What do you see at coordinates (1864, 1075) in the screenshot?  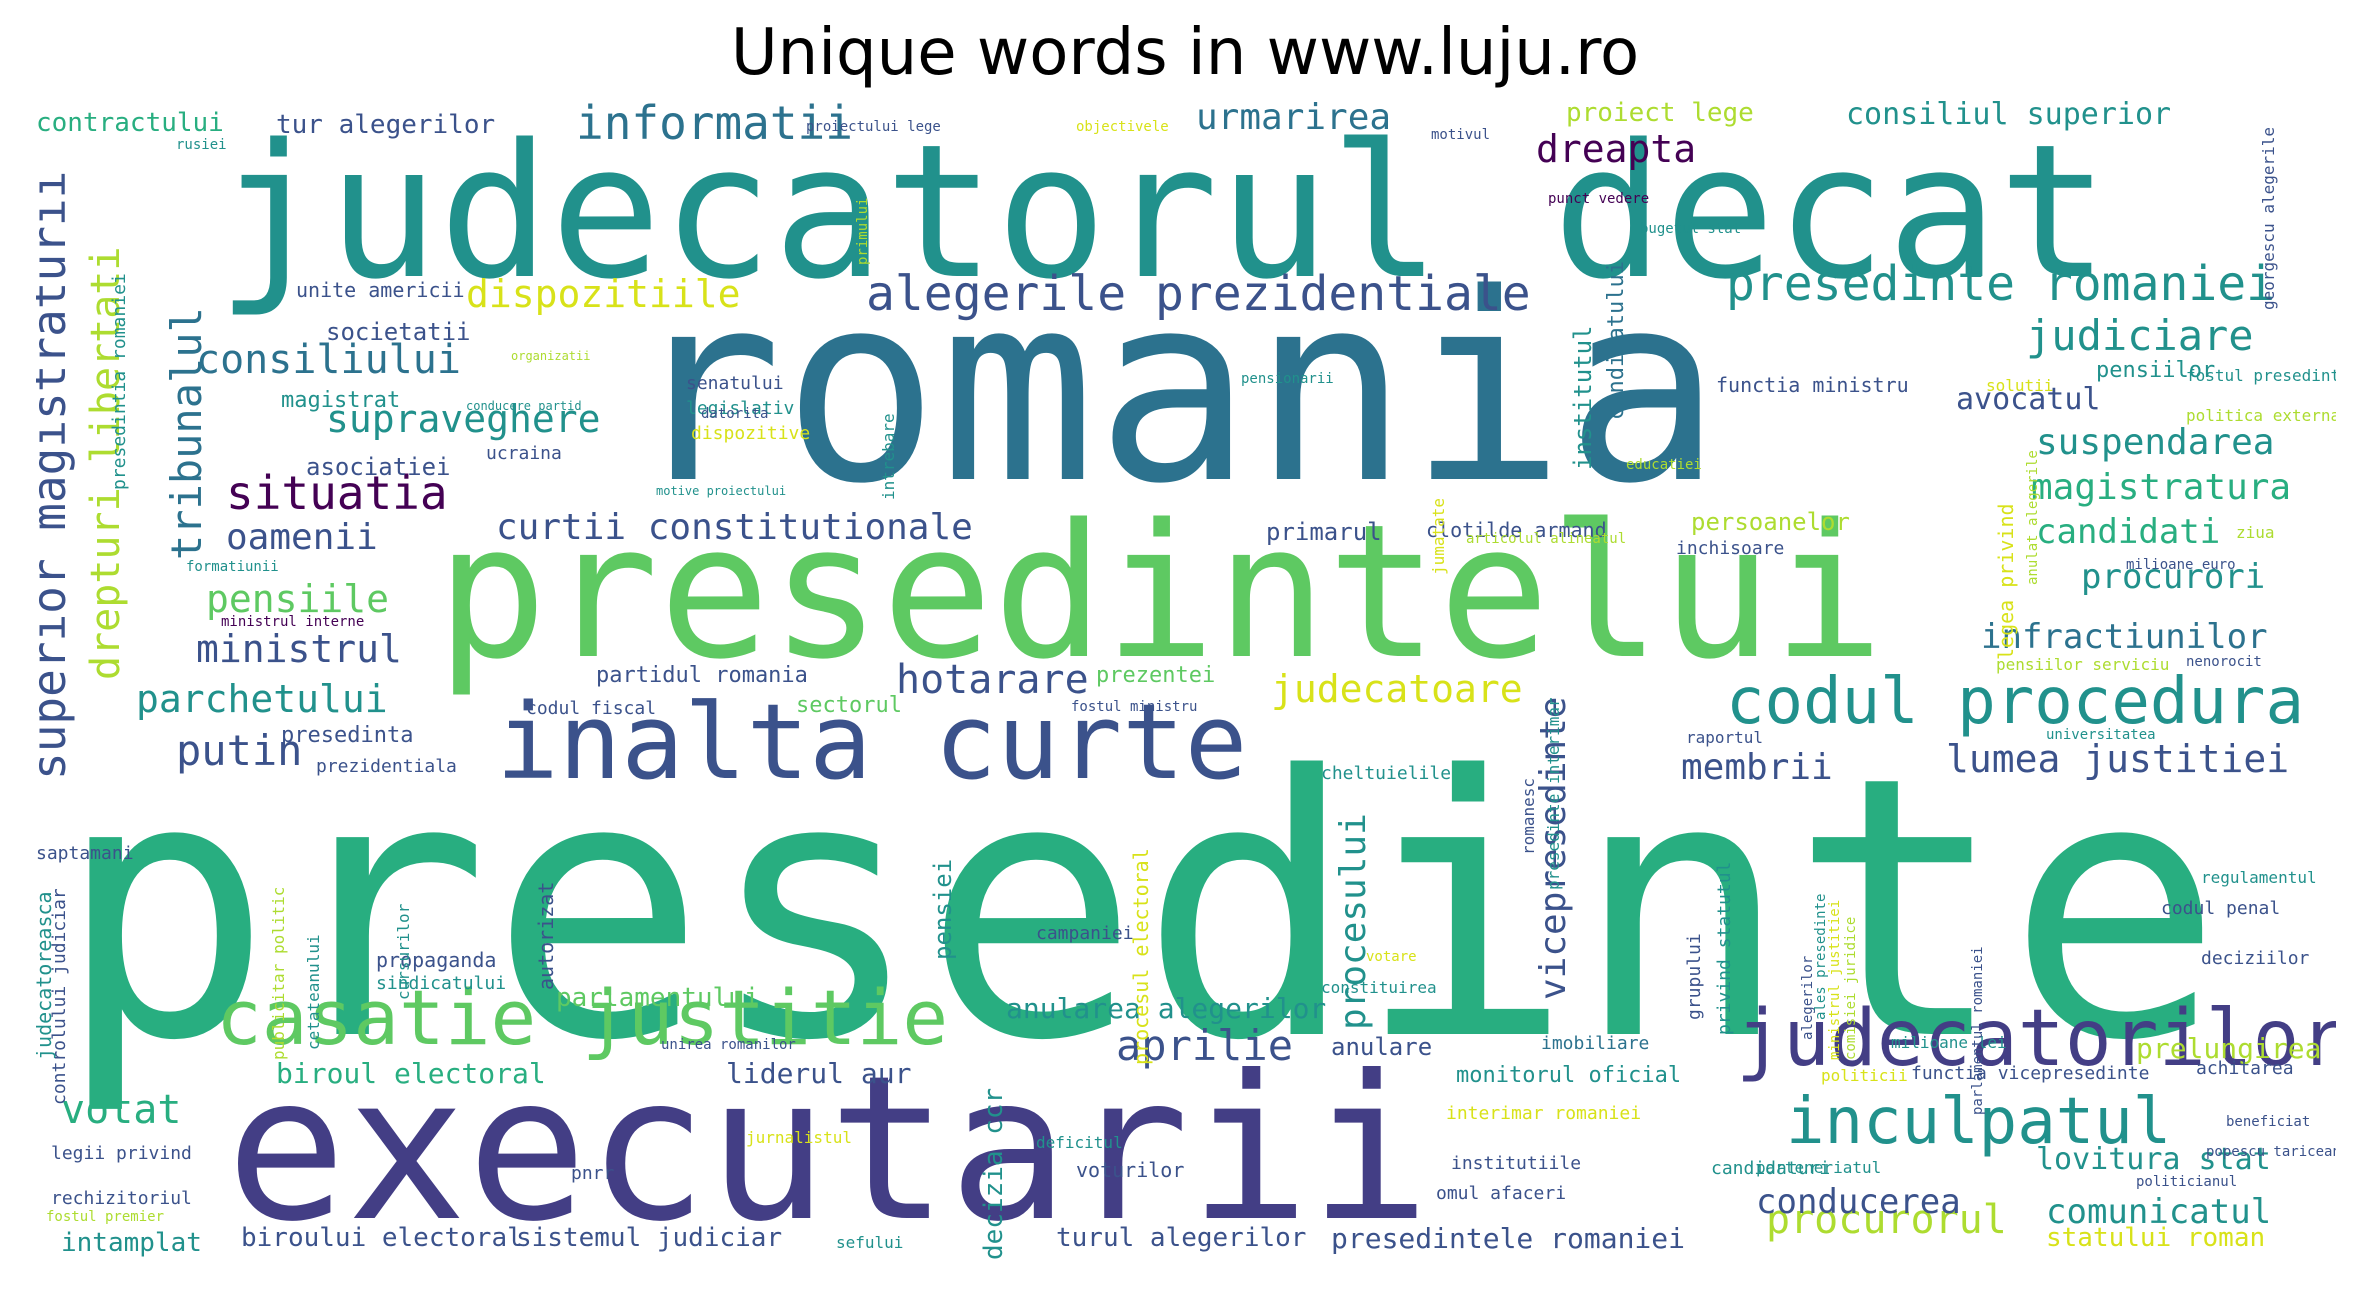 I see `word: politicii` at bounding box center [1864, 1075].